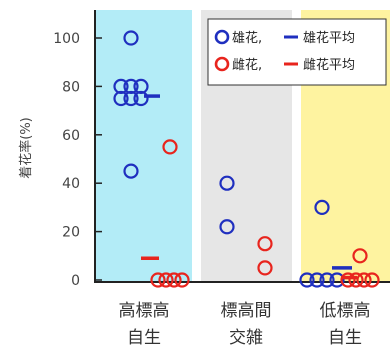 The height and width of the screenshot is (354, 390). Describe the element at coordinates (247, 65) in the screenshot. I see `legend-label: 雌花,` at that location.